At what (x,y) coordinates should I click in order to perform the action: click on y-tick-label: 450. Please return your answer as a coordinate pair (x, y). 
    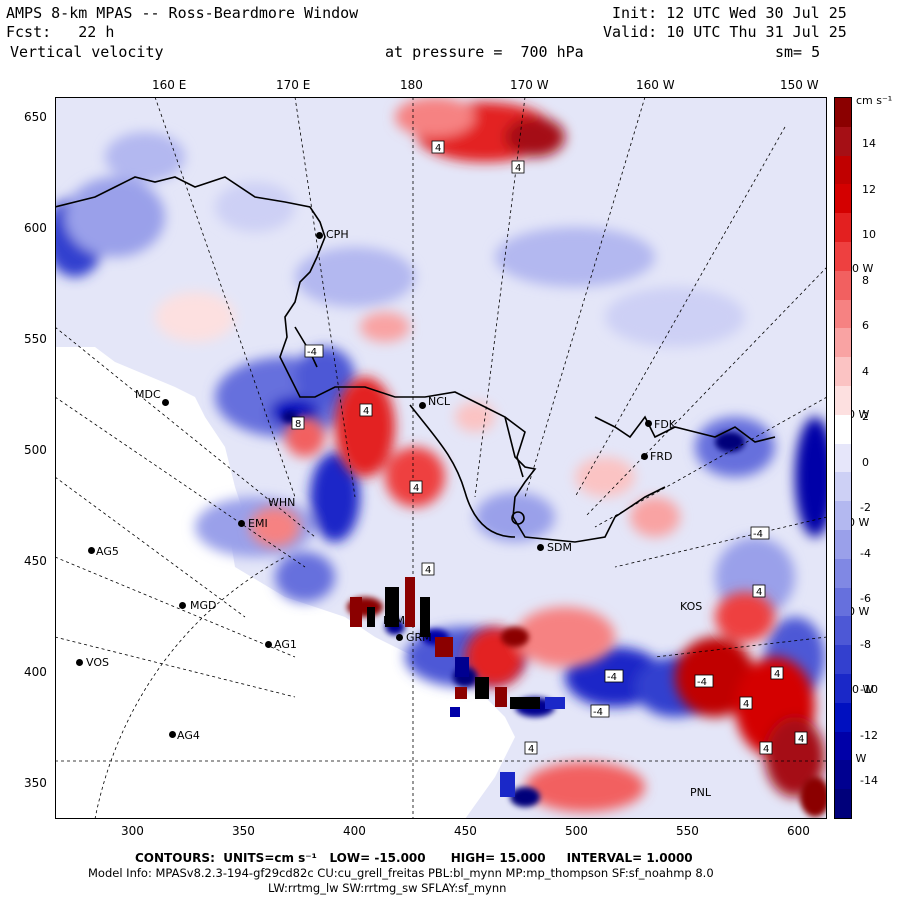
    Looking at the image, I should click on (35, 561).